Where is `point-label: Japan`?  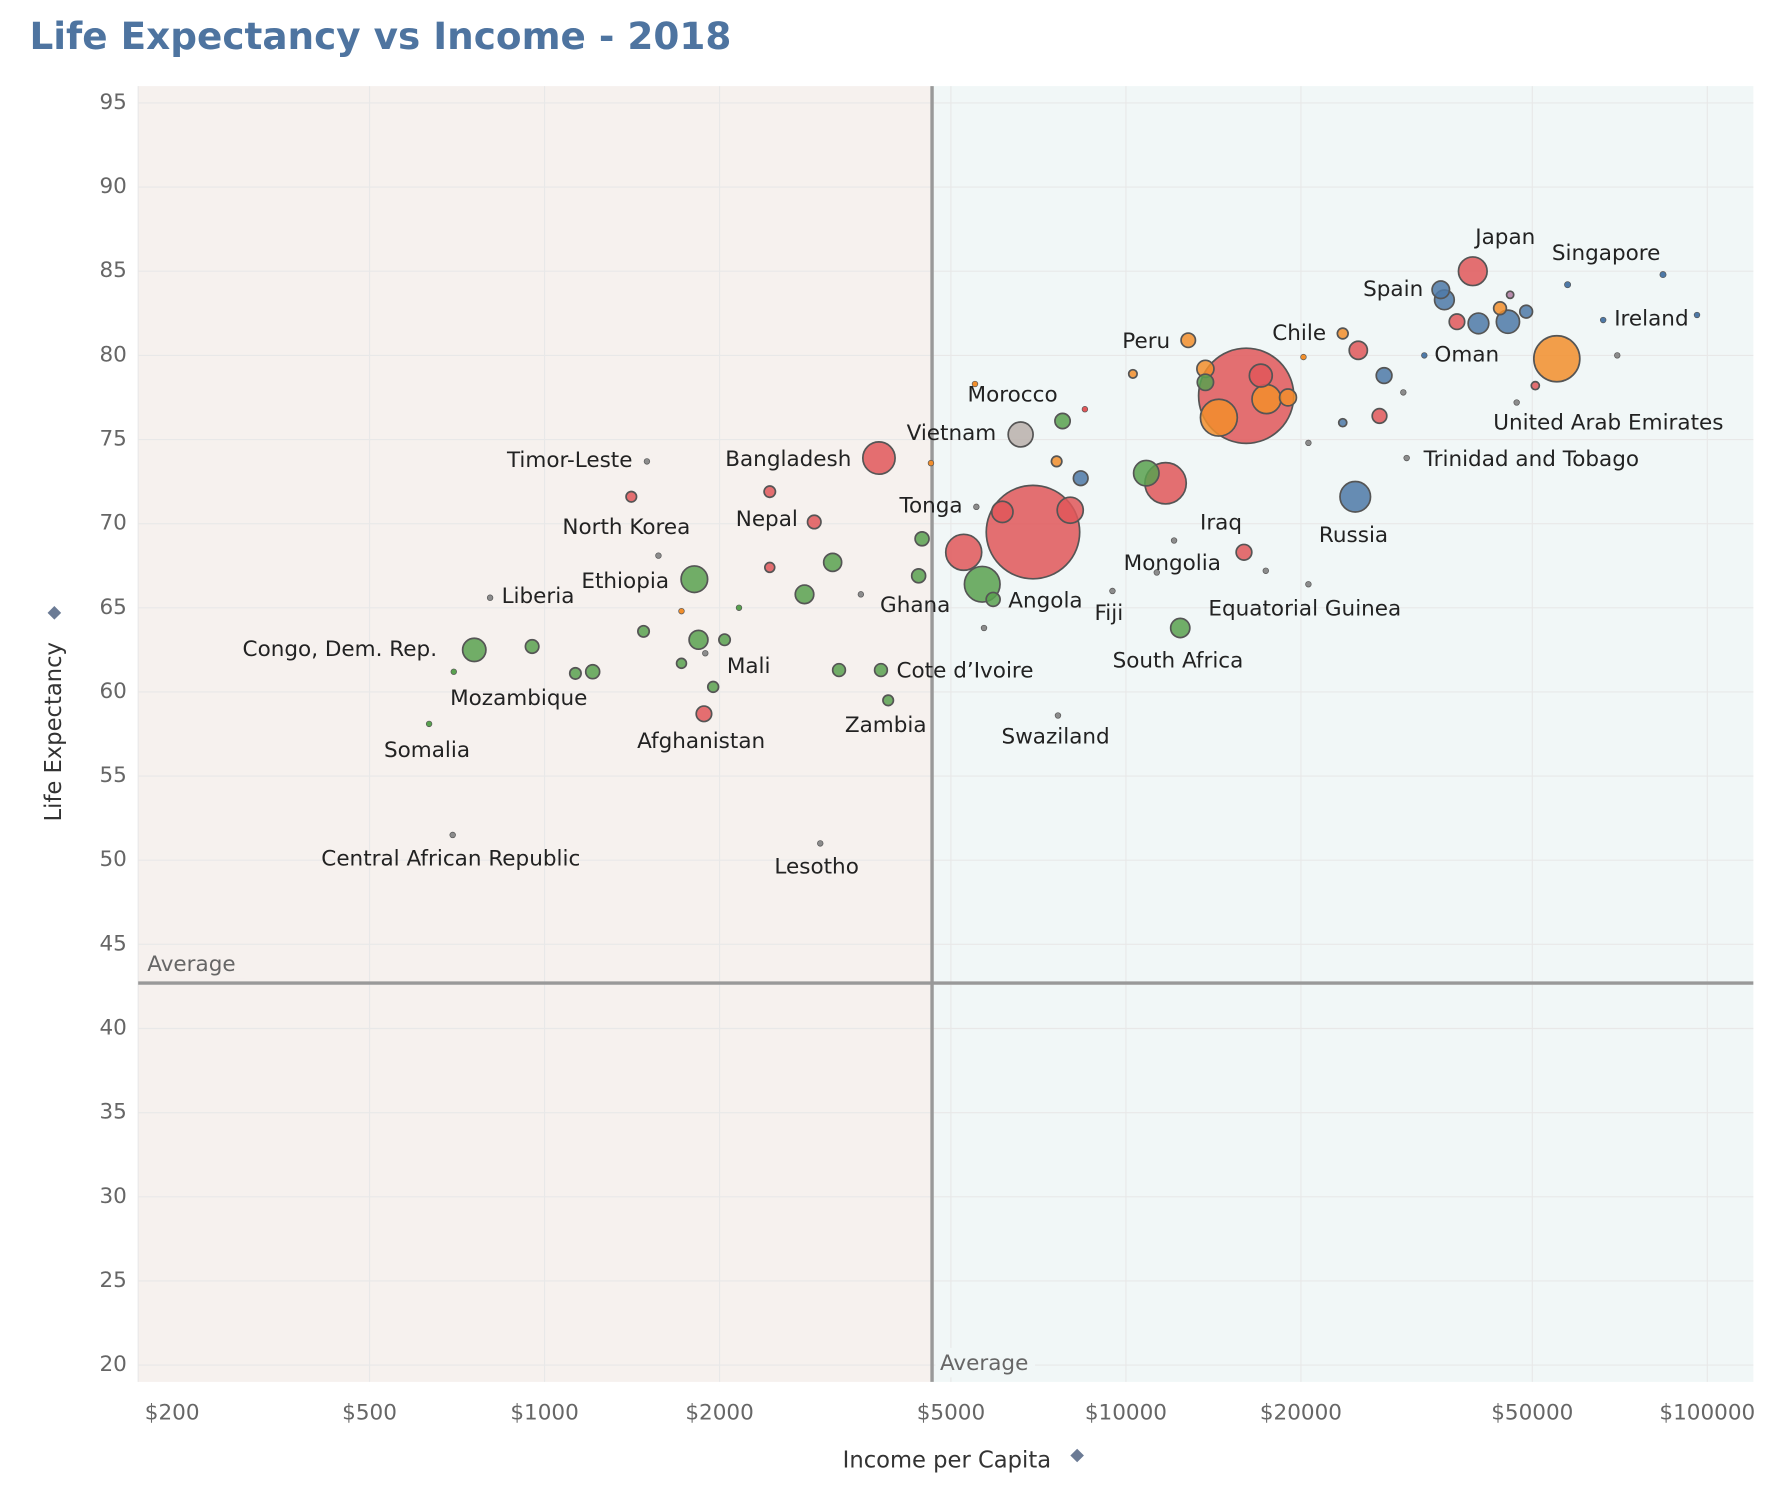 point-label: Japan is located at coordinates (1504, 237).